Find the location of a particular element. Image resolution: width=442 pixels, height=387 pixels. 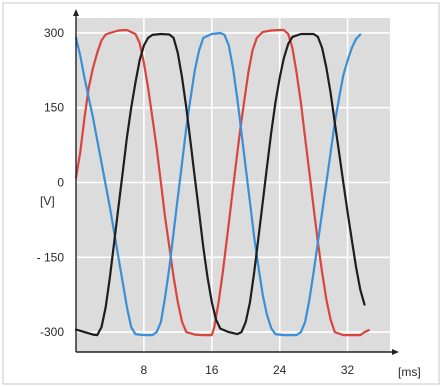

x-tick-label-0: 8 is located at coordinates (144, 370).